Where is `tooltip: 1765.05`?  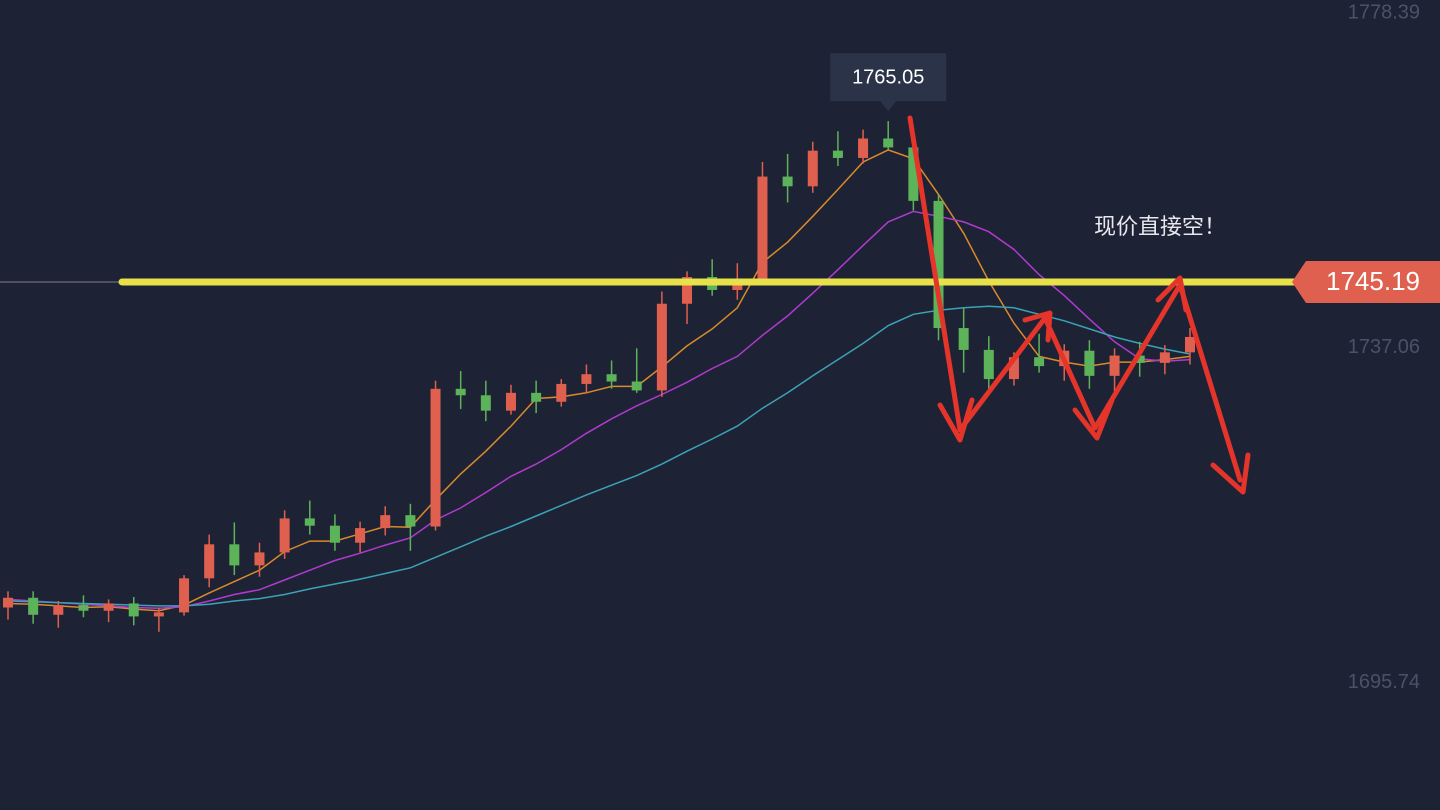 tooltip: 1765.05 is located at coordinates (888, 82).